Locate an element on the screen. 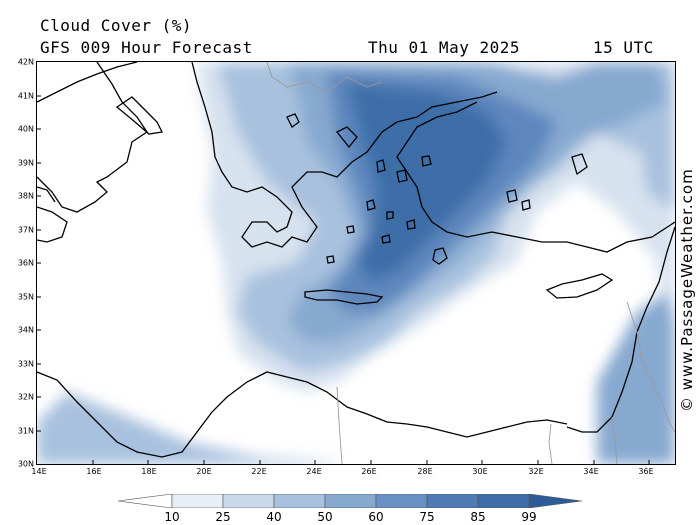 This screenshot has width=700, height=525. site-credit: © www.PassageWeather.com is located at coordinates (687, 290).